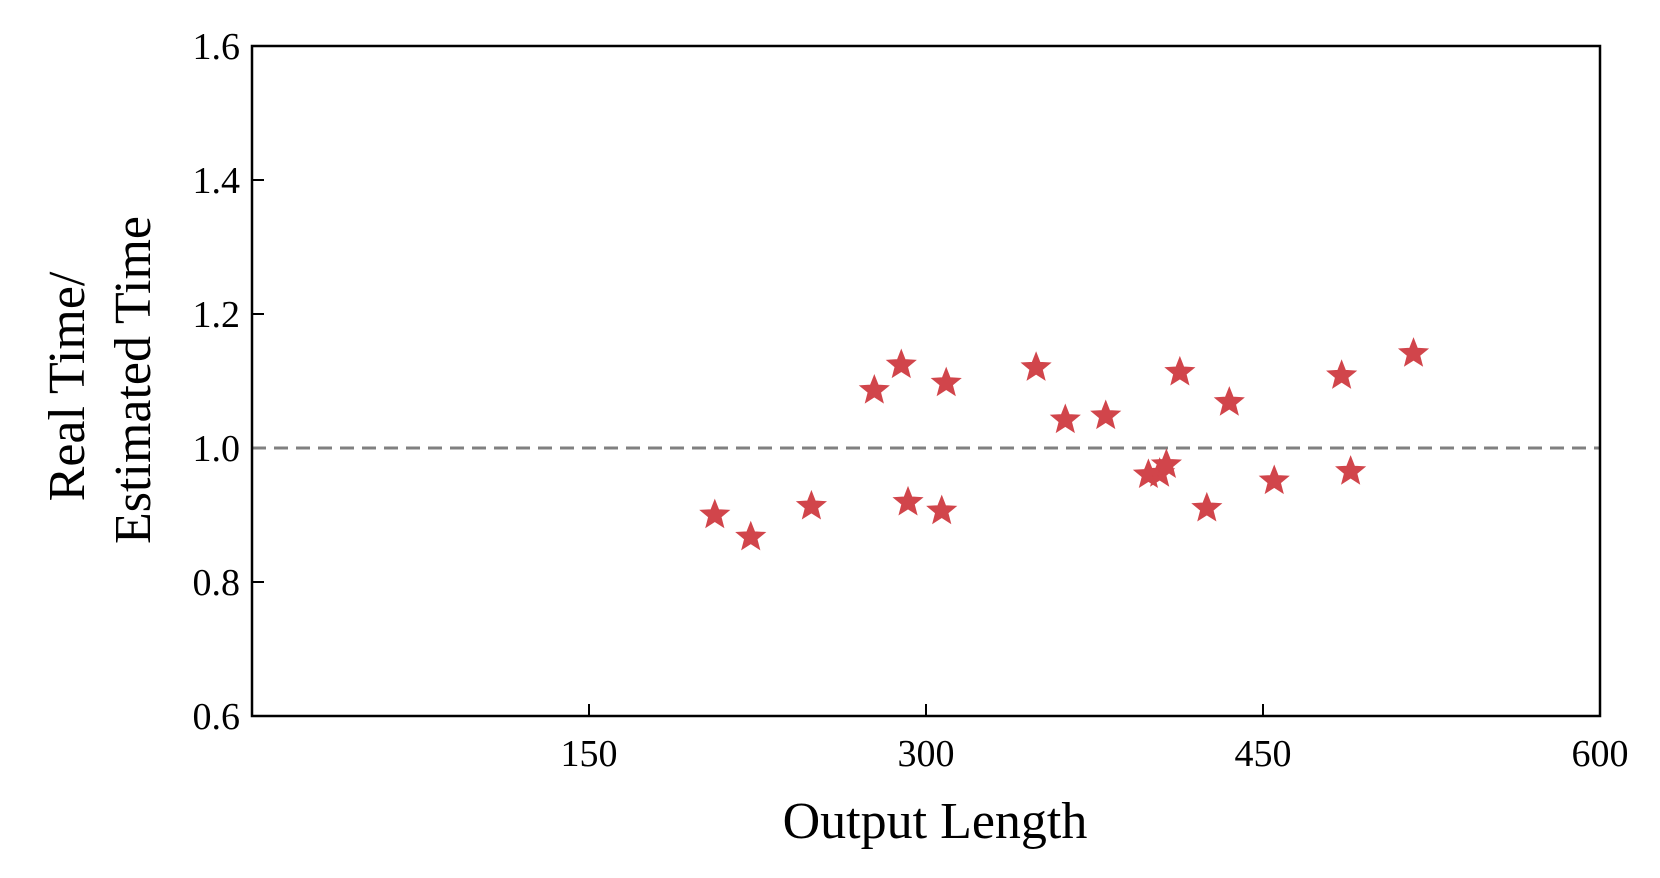 This screenshot has height=878, width=1660. What do you see at coordinates (217, 47) in the screenshot?
I see `y-tick-label: 1.6` at bounding box center [217, 47].